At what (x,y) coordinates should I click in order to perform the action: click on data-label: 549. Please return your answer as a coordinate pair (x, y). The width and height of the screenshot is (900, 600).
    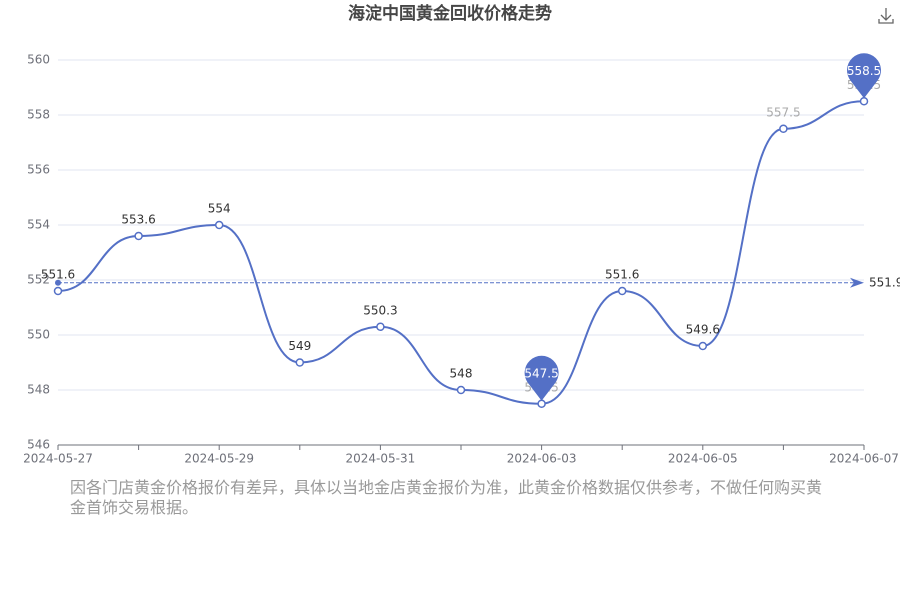
    Looking at the image, I should click on (299, 346).